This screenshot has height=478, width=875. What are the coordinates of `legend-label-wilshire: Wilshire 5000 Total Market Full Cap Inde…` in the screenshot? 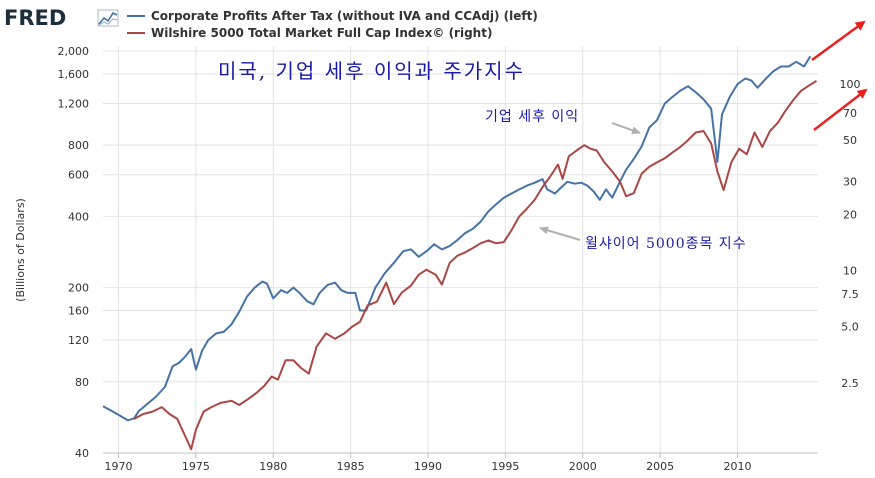 It's located at (321, 33).